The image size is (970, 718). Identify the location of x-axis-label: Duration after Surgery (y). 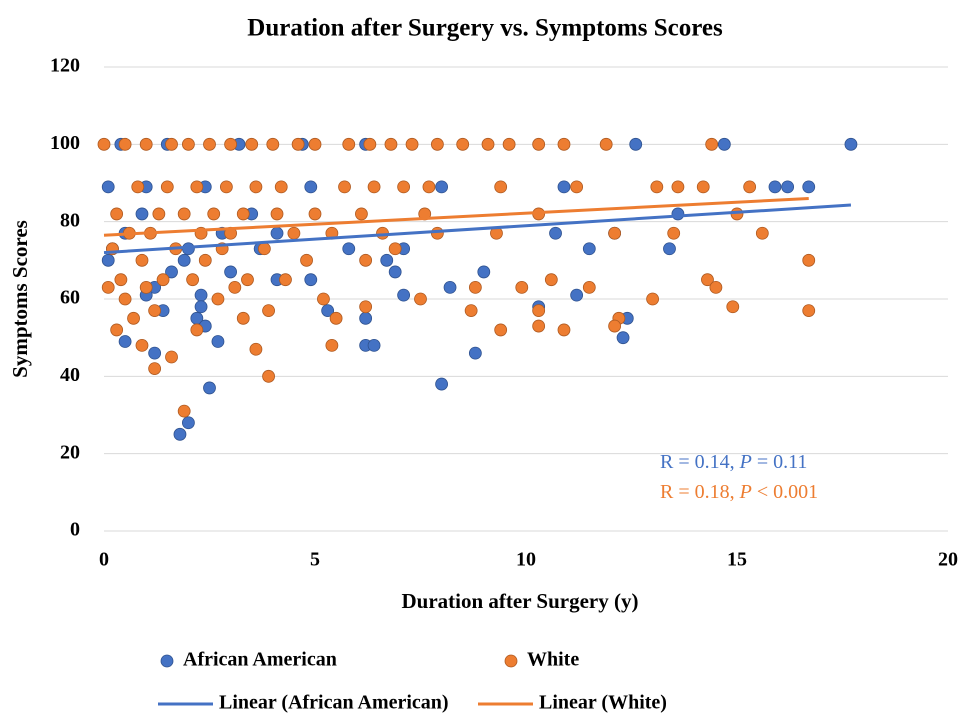
(520, 601).